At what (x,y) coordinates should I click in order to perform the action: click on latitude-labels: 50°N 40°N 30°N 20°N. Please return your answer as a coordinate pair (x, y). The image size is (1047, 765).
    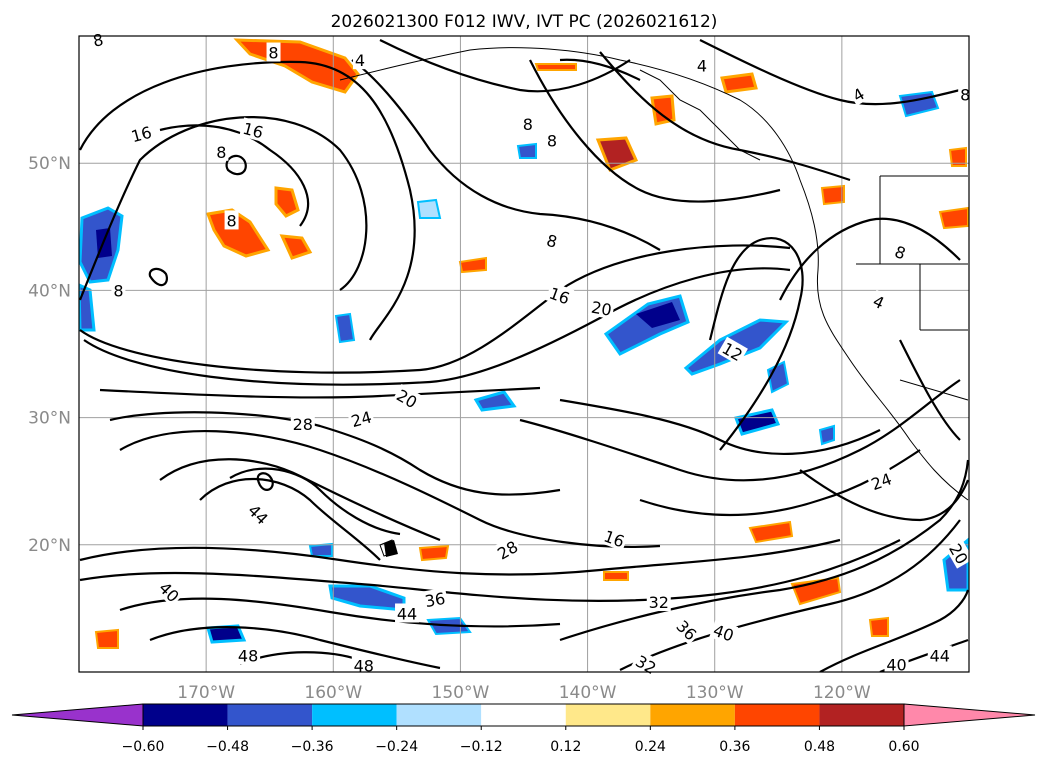
    Looking at the image, I should click on (49, 355).